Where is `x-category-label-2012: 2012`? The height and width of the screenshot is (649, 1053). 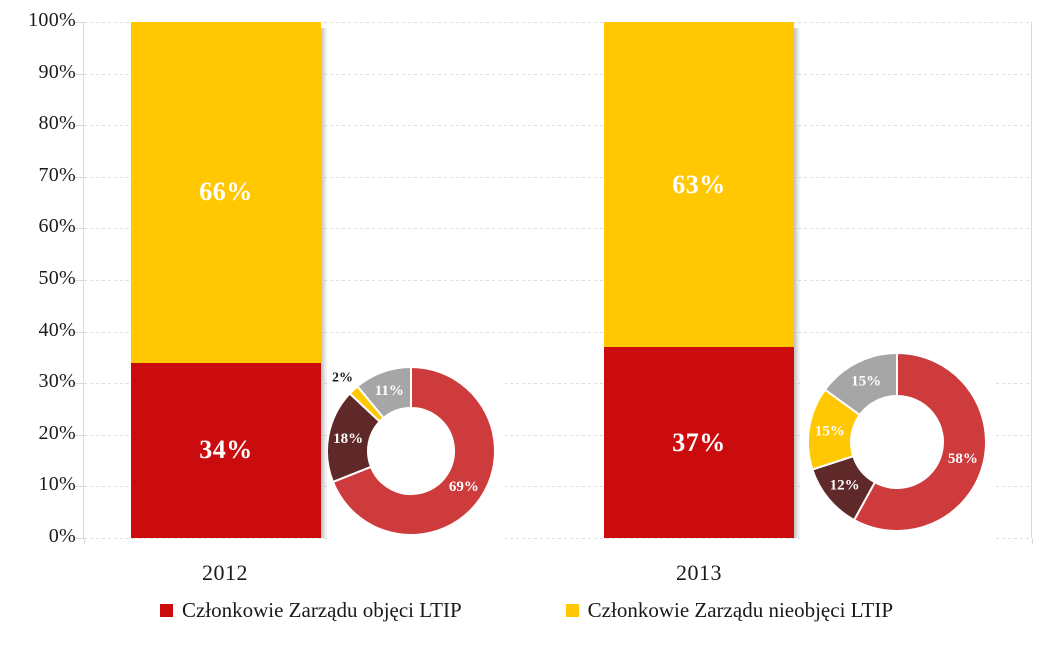 x-category-label-2012: 2012 is located at coordinates (225, 572).